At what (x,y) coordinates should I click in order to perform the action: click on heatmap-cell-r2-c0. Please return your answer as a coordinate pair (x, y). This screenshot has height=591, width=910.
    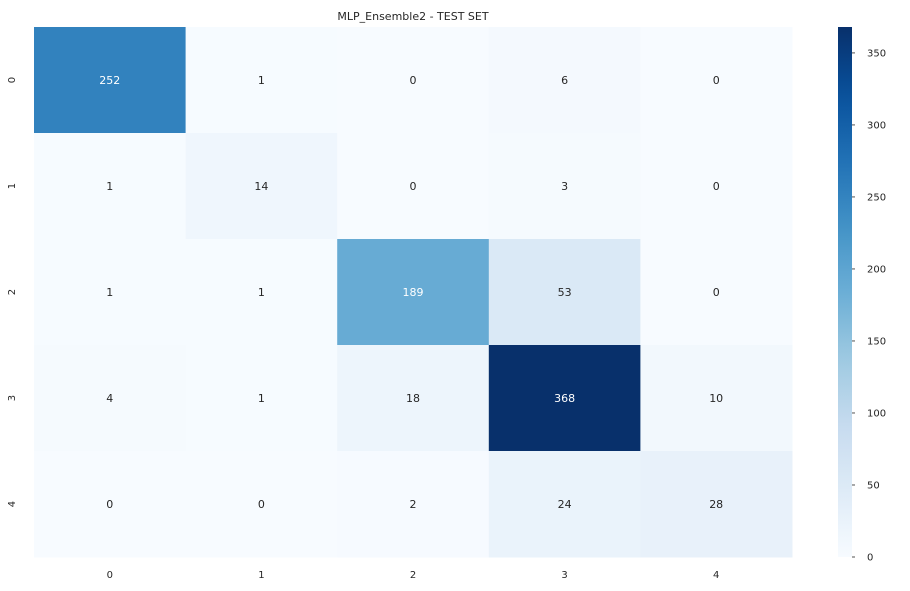
    Looking at the image, I should click on (110, 292).